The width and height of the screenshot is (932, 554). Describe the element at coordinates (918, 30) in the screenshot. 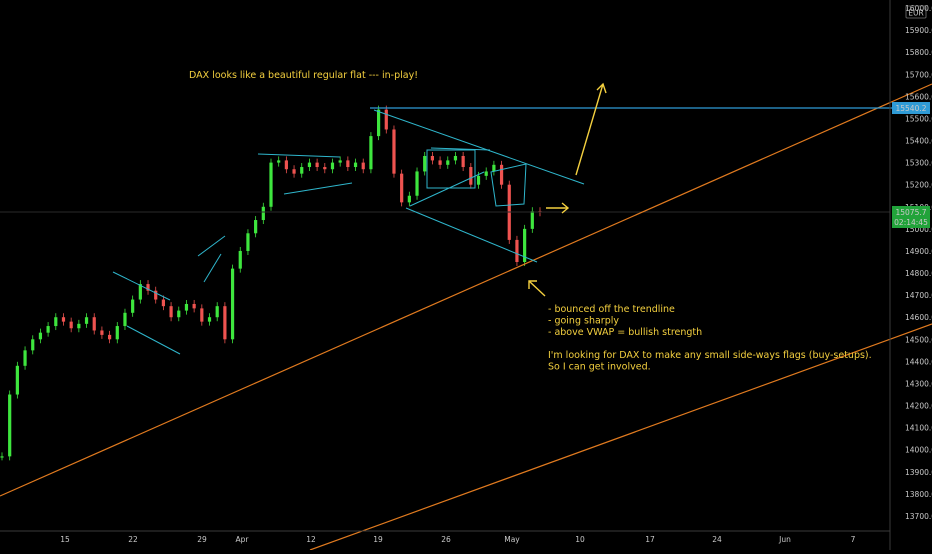

I see `y-tick-label: 15900.0` at that location.